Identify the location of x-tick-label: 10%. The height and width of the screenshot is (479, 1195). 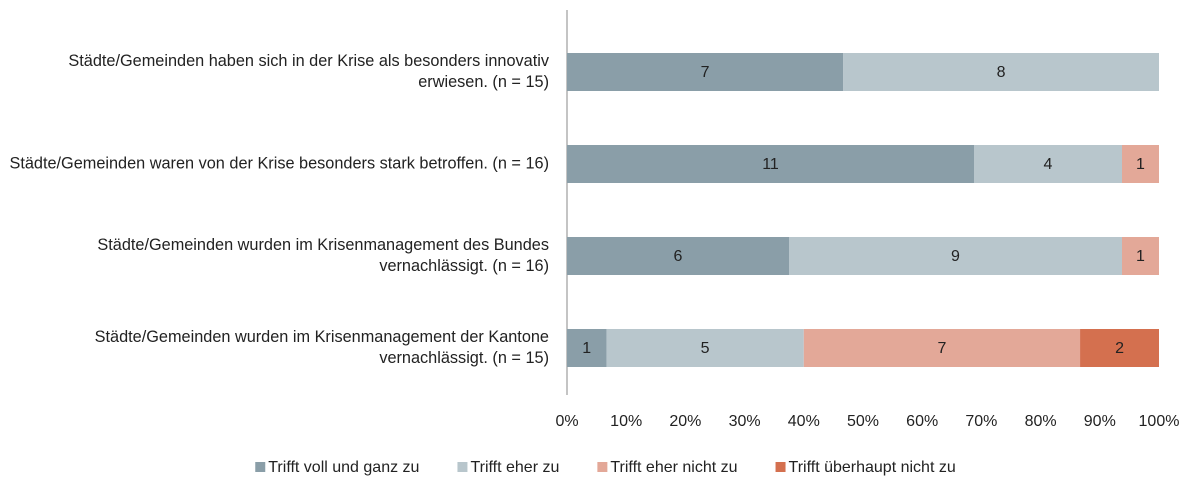
(626, 421).